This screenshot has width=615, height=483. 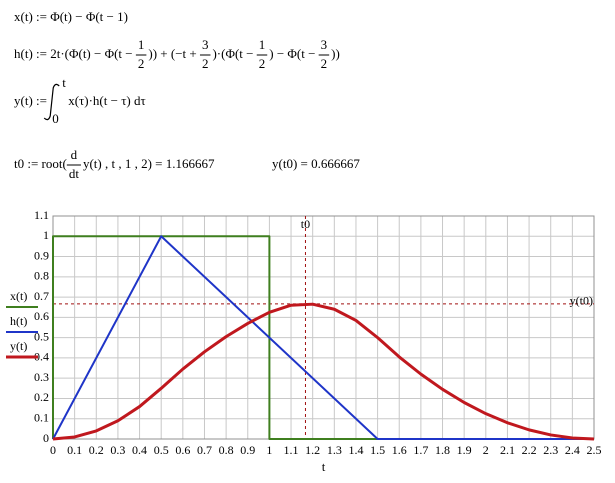 I want to click on formula-text: t0 := root(, so click(x=40, y=163).